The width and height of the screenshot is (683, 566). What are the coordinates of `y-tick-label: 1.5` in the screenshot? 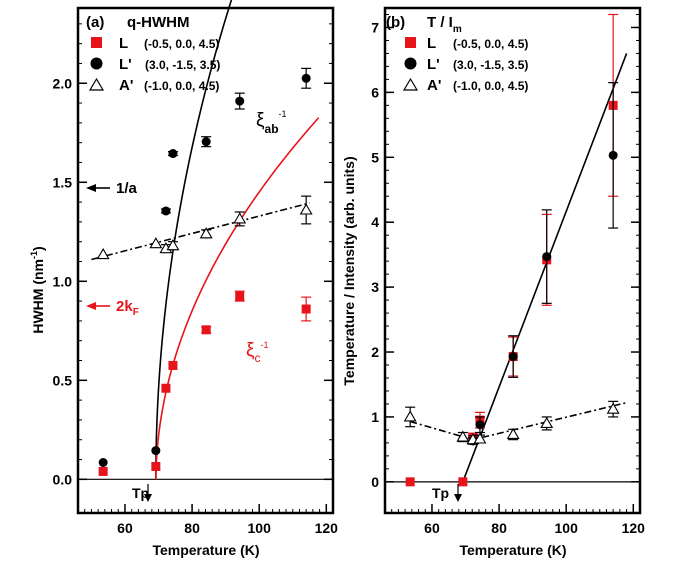 It's located at (63, 182).